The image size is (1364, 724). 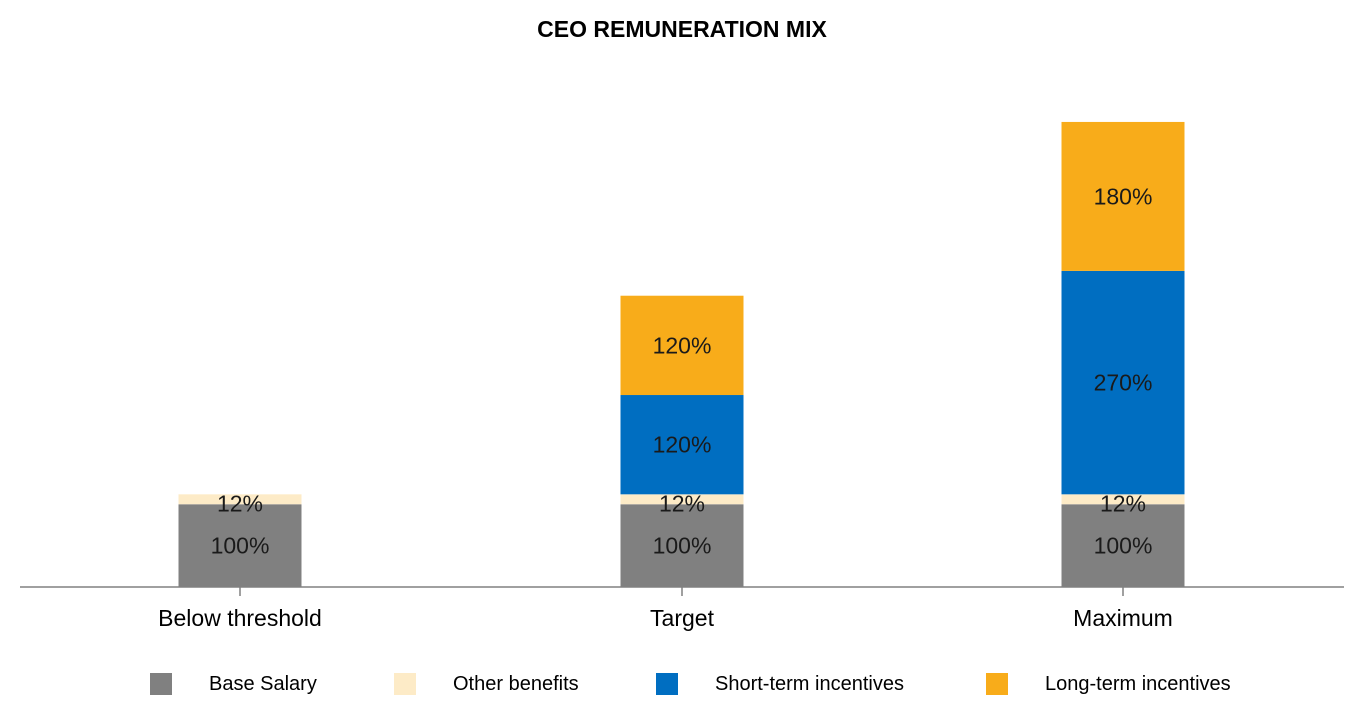 What do you see at coordinates (240, 618) in the screenshot?
I see `x-tick-label-below-threshold: Below threshold` at bounding box center [240, 618].